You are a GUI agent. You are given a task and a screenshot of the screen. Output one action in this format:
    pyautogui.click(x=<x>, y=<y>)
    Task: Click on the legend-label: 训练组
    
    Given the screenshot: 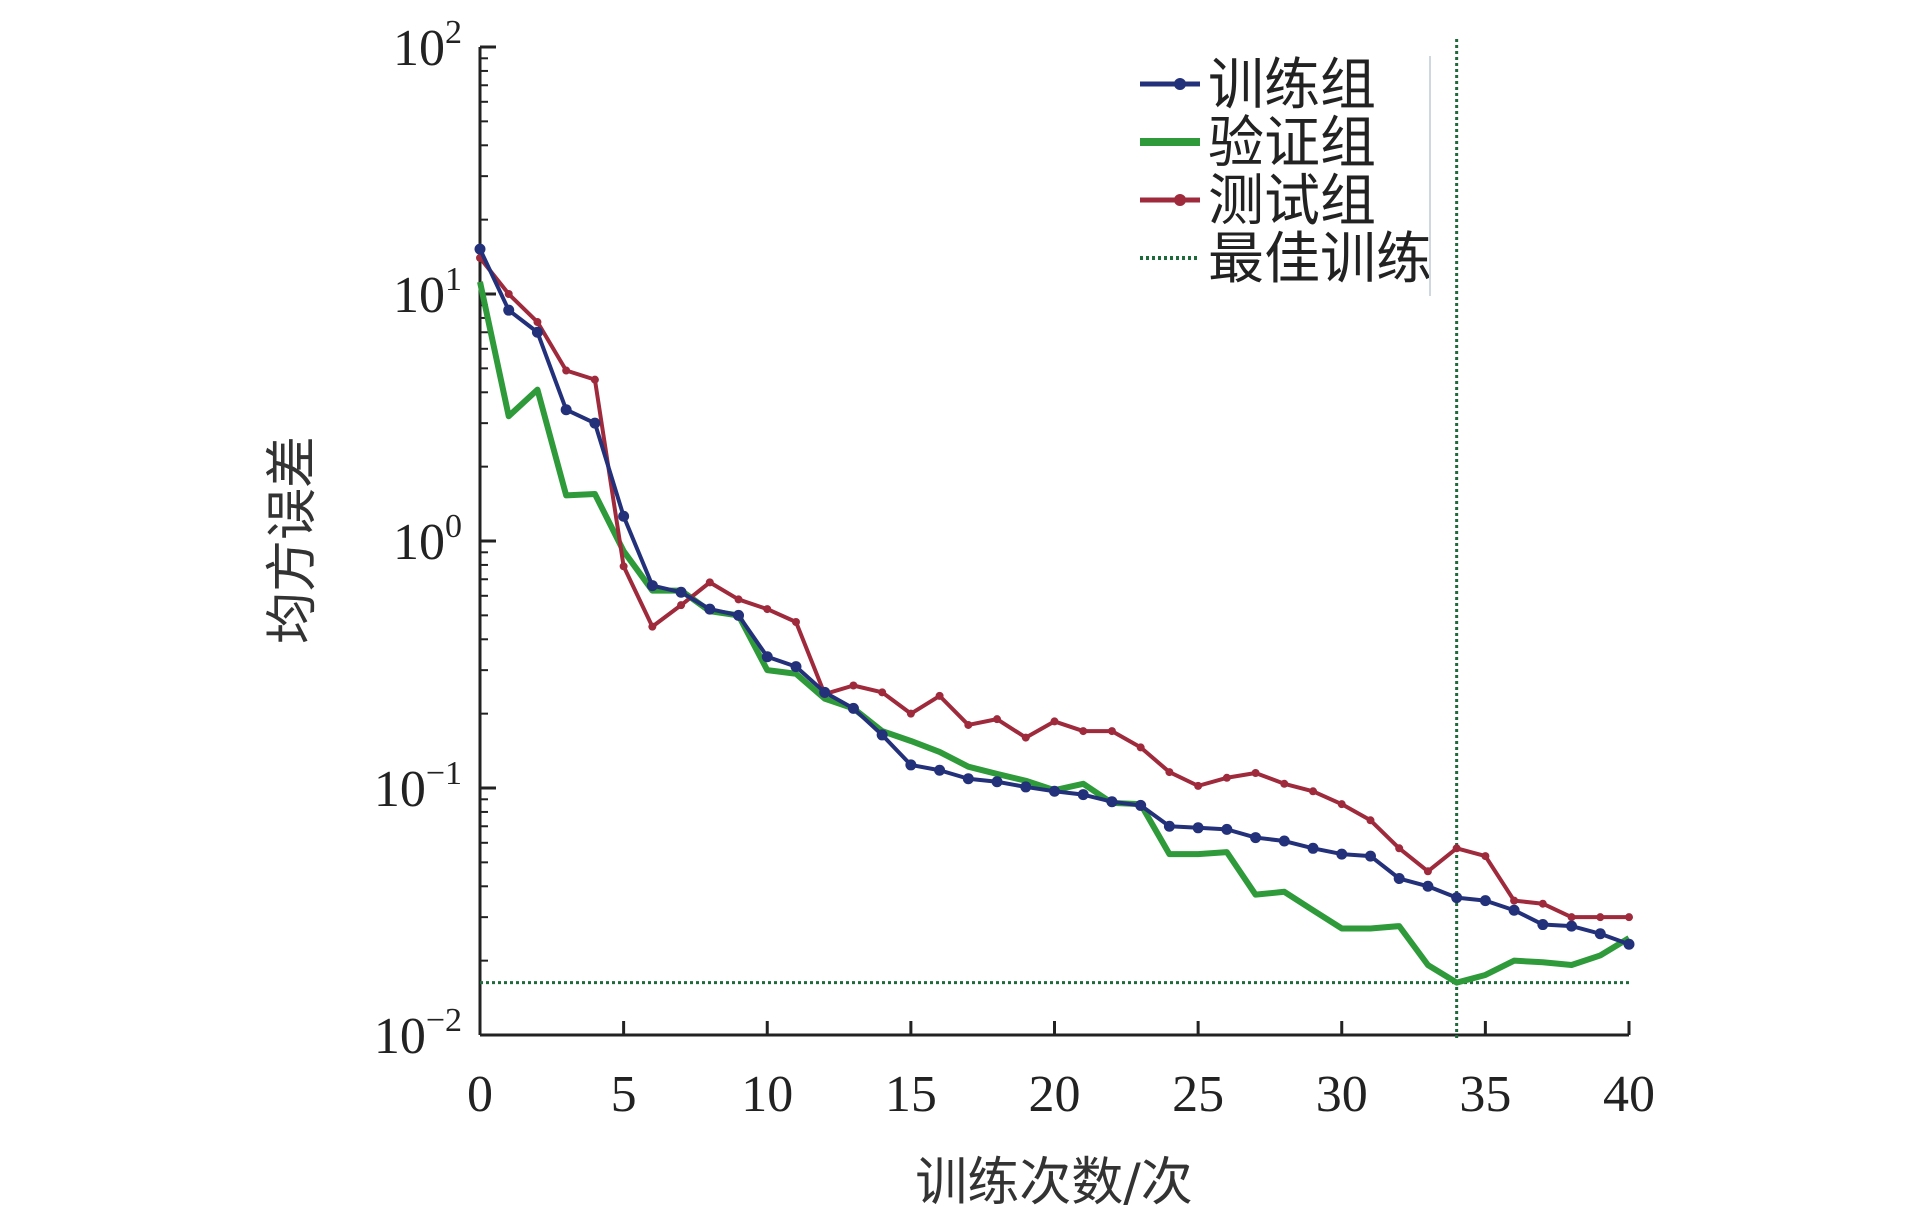 What is the action you would take?
    pyautogui.click(x=1292, y=85)
    